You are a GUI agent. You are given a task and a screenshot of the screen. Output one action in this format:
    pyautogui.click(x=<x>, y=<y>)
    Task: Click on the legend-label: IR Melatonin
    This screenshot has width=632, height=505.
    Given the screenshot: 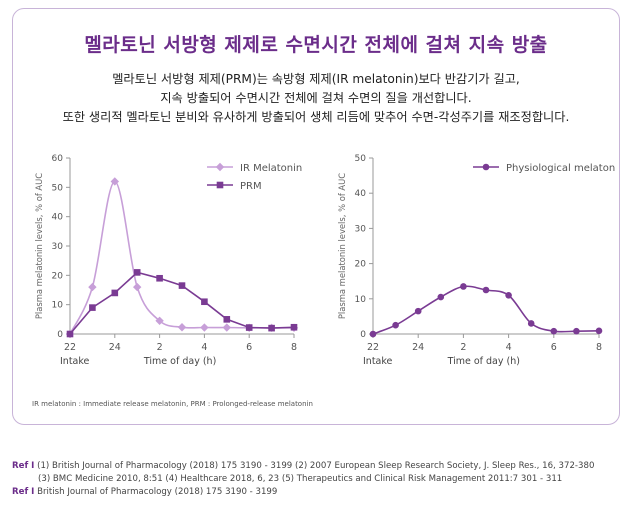 What is the action you would take?
    pyautogui.click(x=271, y=168)
    